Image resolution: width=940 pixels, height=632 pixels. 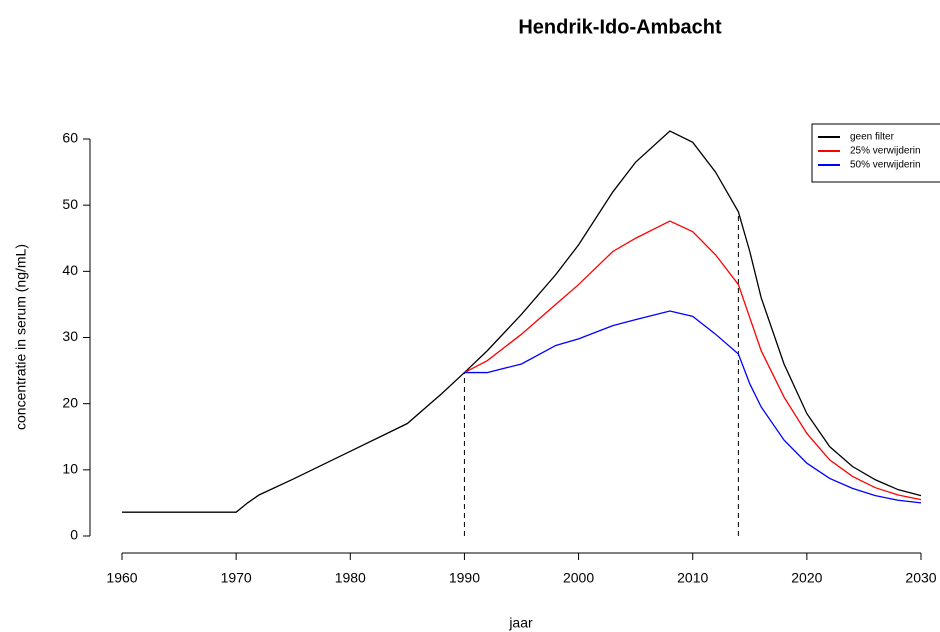 What do you see at coordinates (70, 469) in the screenshot?
I see `y-tick-label: 10` at bounding box center [70, 469].